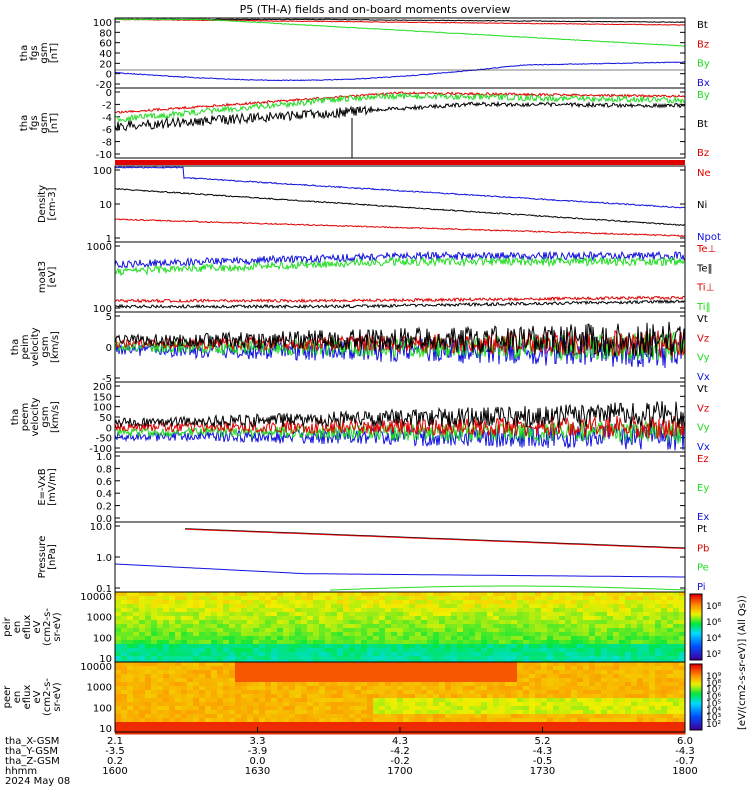  I want to click on panel-frame, so click(400, 487).